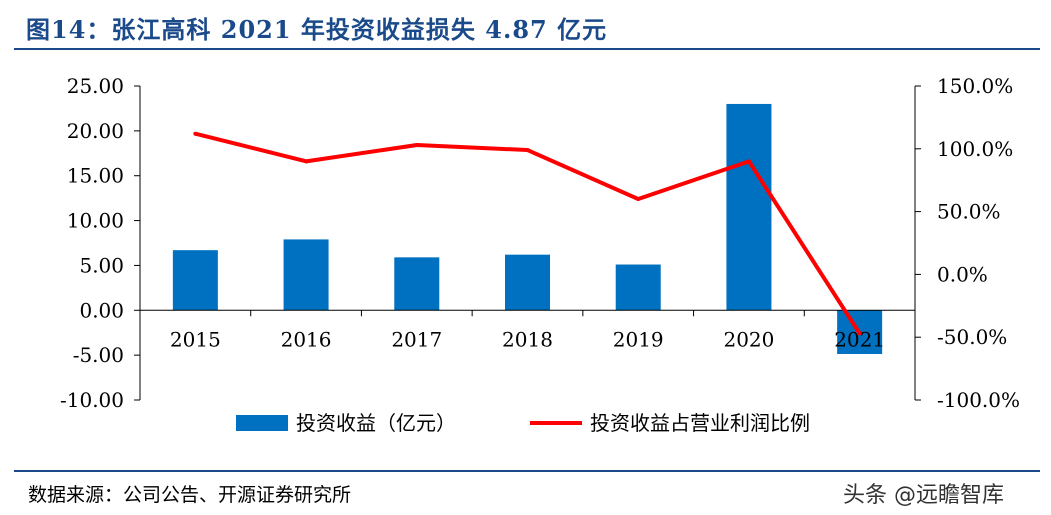 This screenshot has height=515, width=1051. I want to click on bar-2019, so click(638, 287).